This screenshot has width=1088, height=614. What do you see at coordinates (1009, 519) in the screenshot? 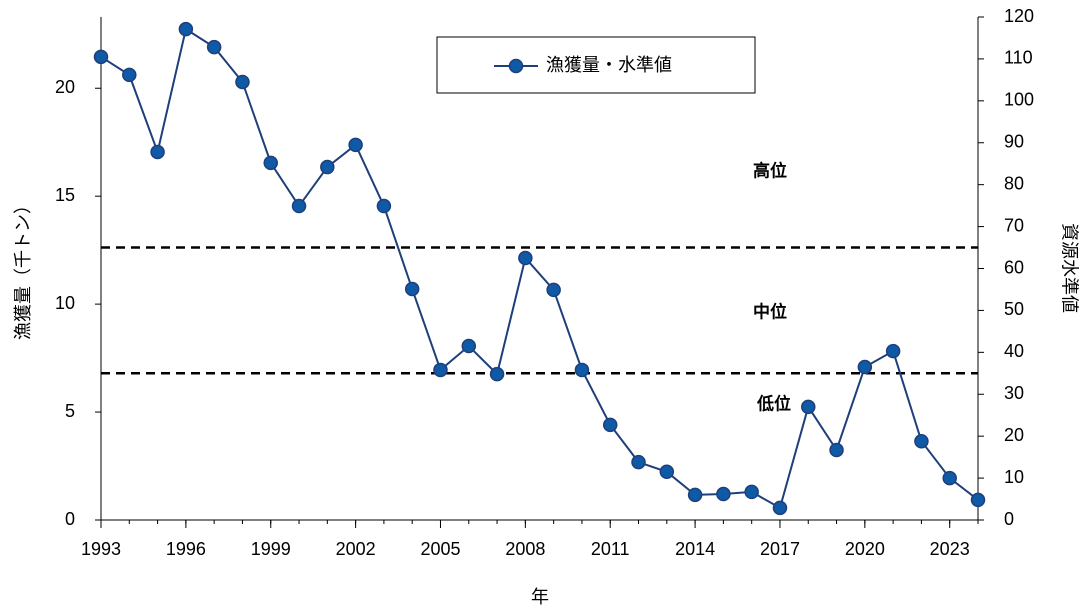
I see `y2-tick-label: 0` at bounding box center [1009, 519].